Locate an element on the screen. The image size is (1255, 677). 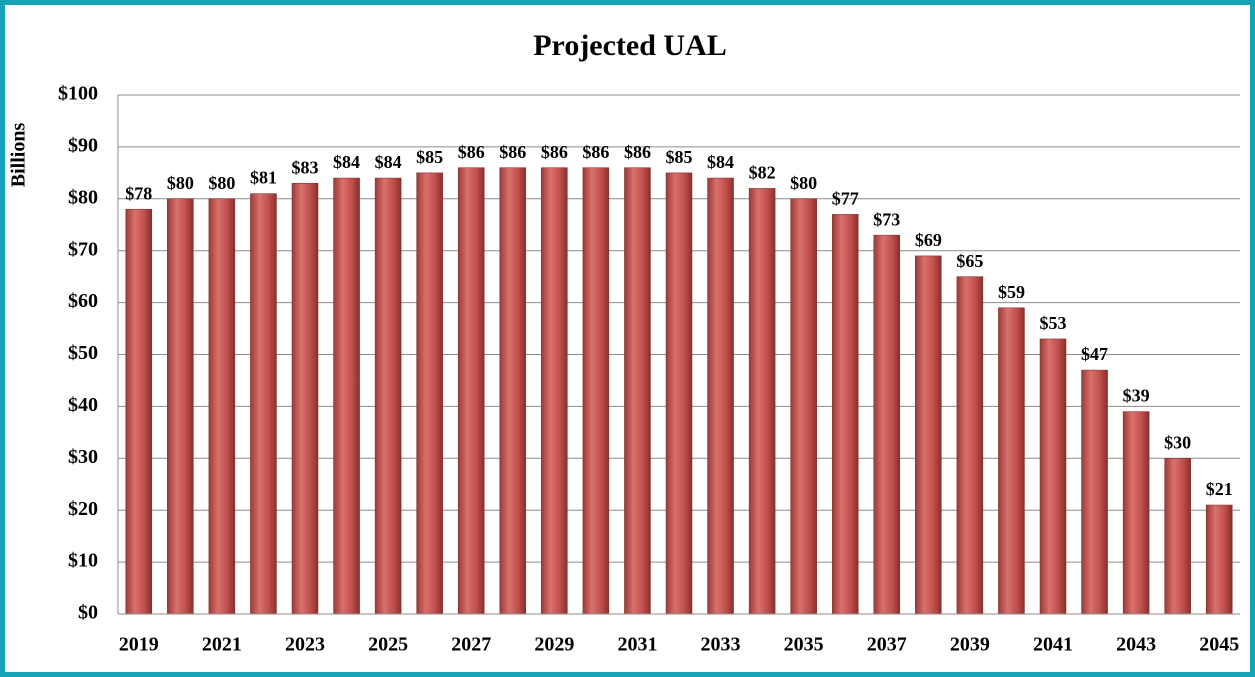
value-label: $47 is located at coordinates (1094, 354).